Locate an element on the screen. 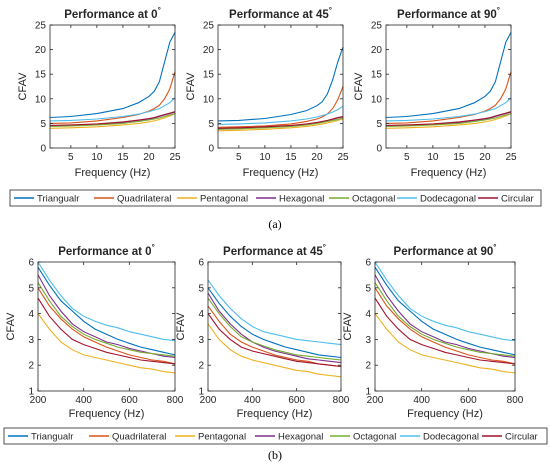 The height and width of the screenshot is (463, 550). legend-item-octagonal: Octagonal is located at coordinates (363, 437).